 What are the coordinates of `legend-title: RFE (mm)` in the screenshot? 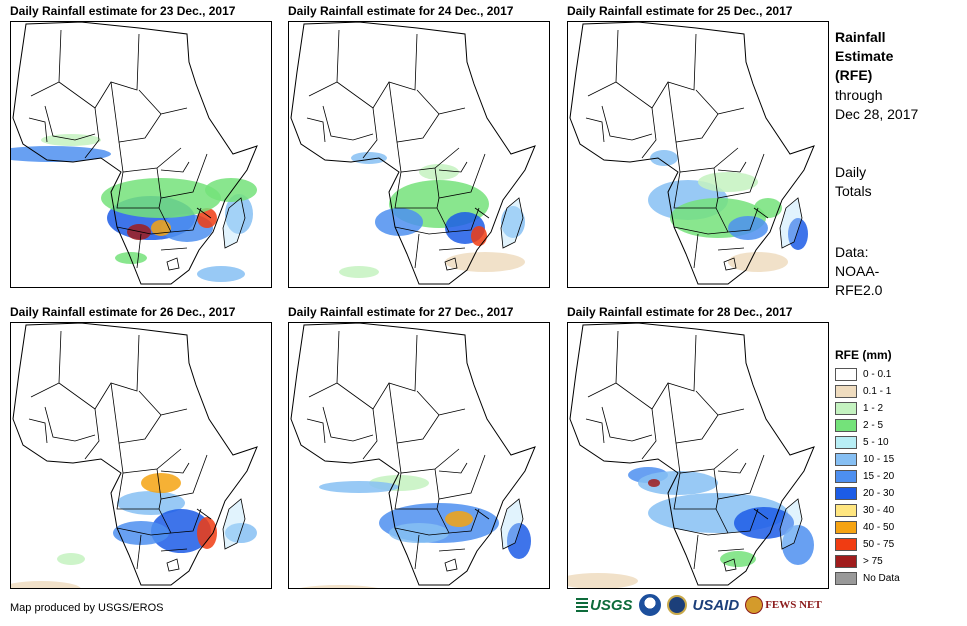 It's located at (863, 355).